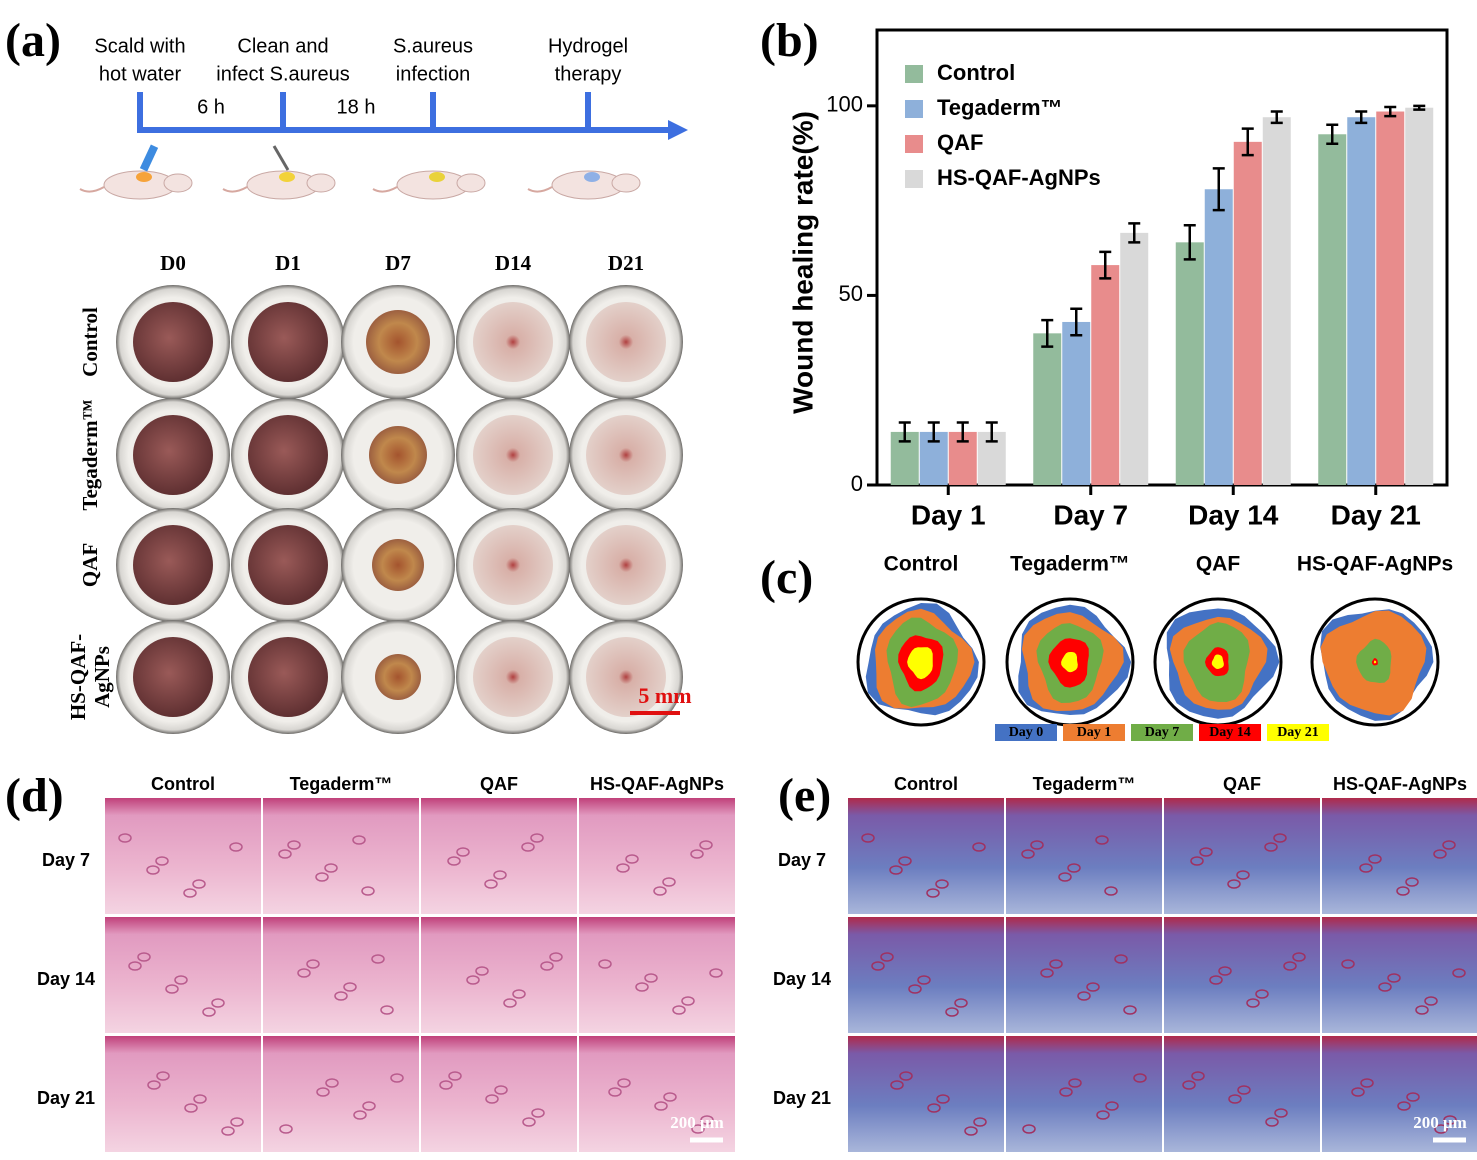 This screenshot has width=1477, height=1160. Describe the element at coordinates (66, 860) in the screenshot. I see `row-label: Day 7` at that location.